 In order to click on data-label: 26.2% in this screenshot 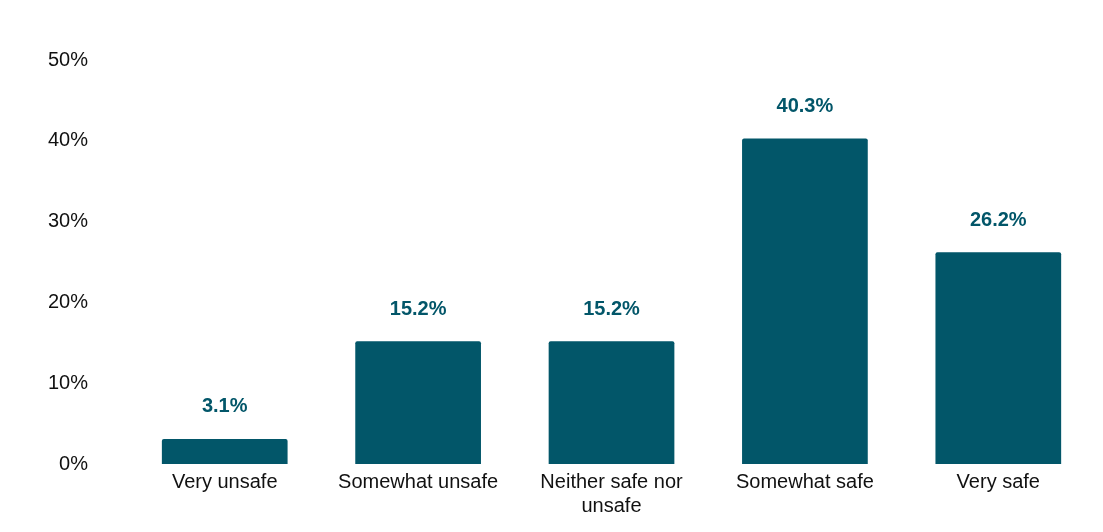, I will do `click(998, 218)`.